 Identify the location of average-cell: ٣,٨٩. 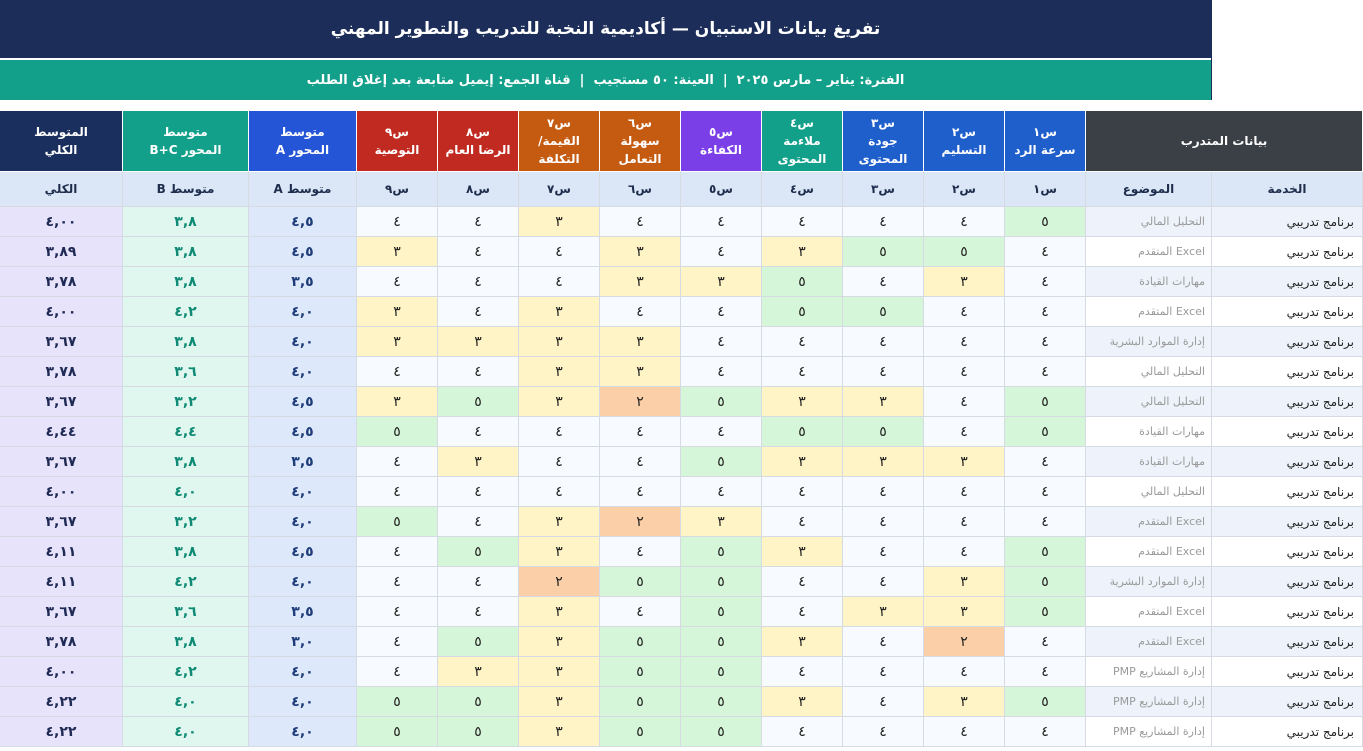
(61, 251).